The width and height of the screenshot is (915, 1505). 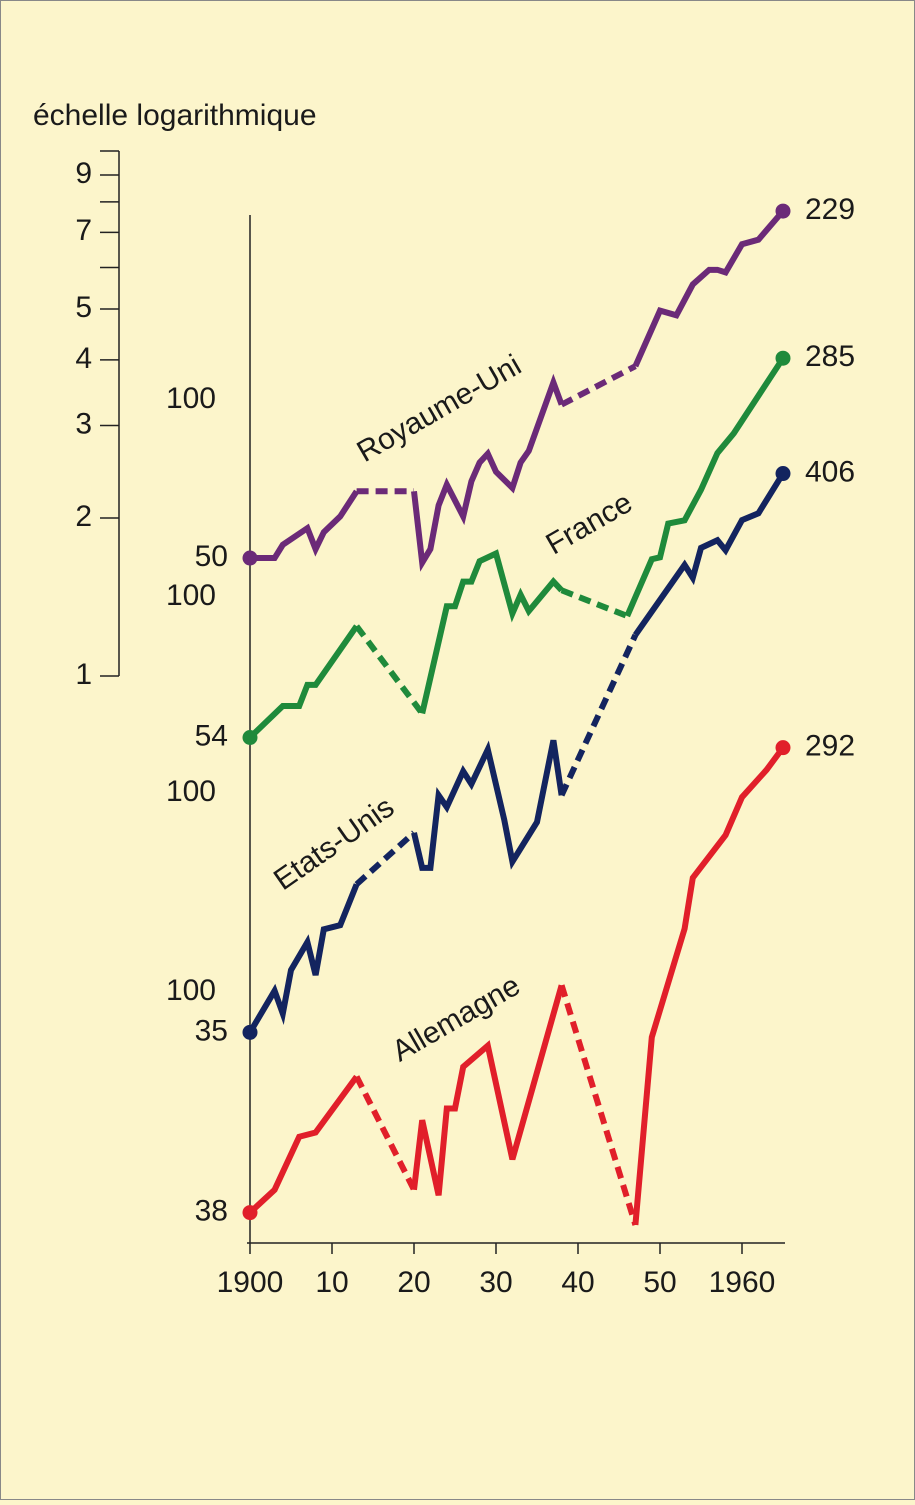 I want to click on scale-tick-label: 1, so click(x=83, y=674).